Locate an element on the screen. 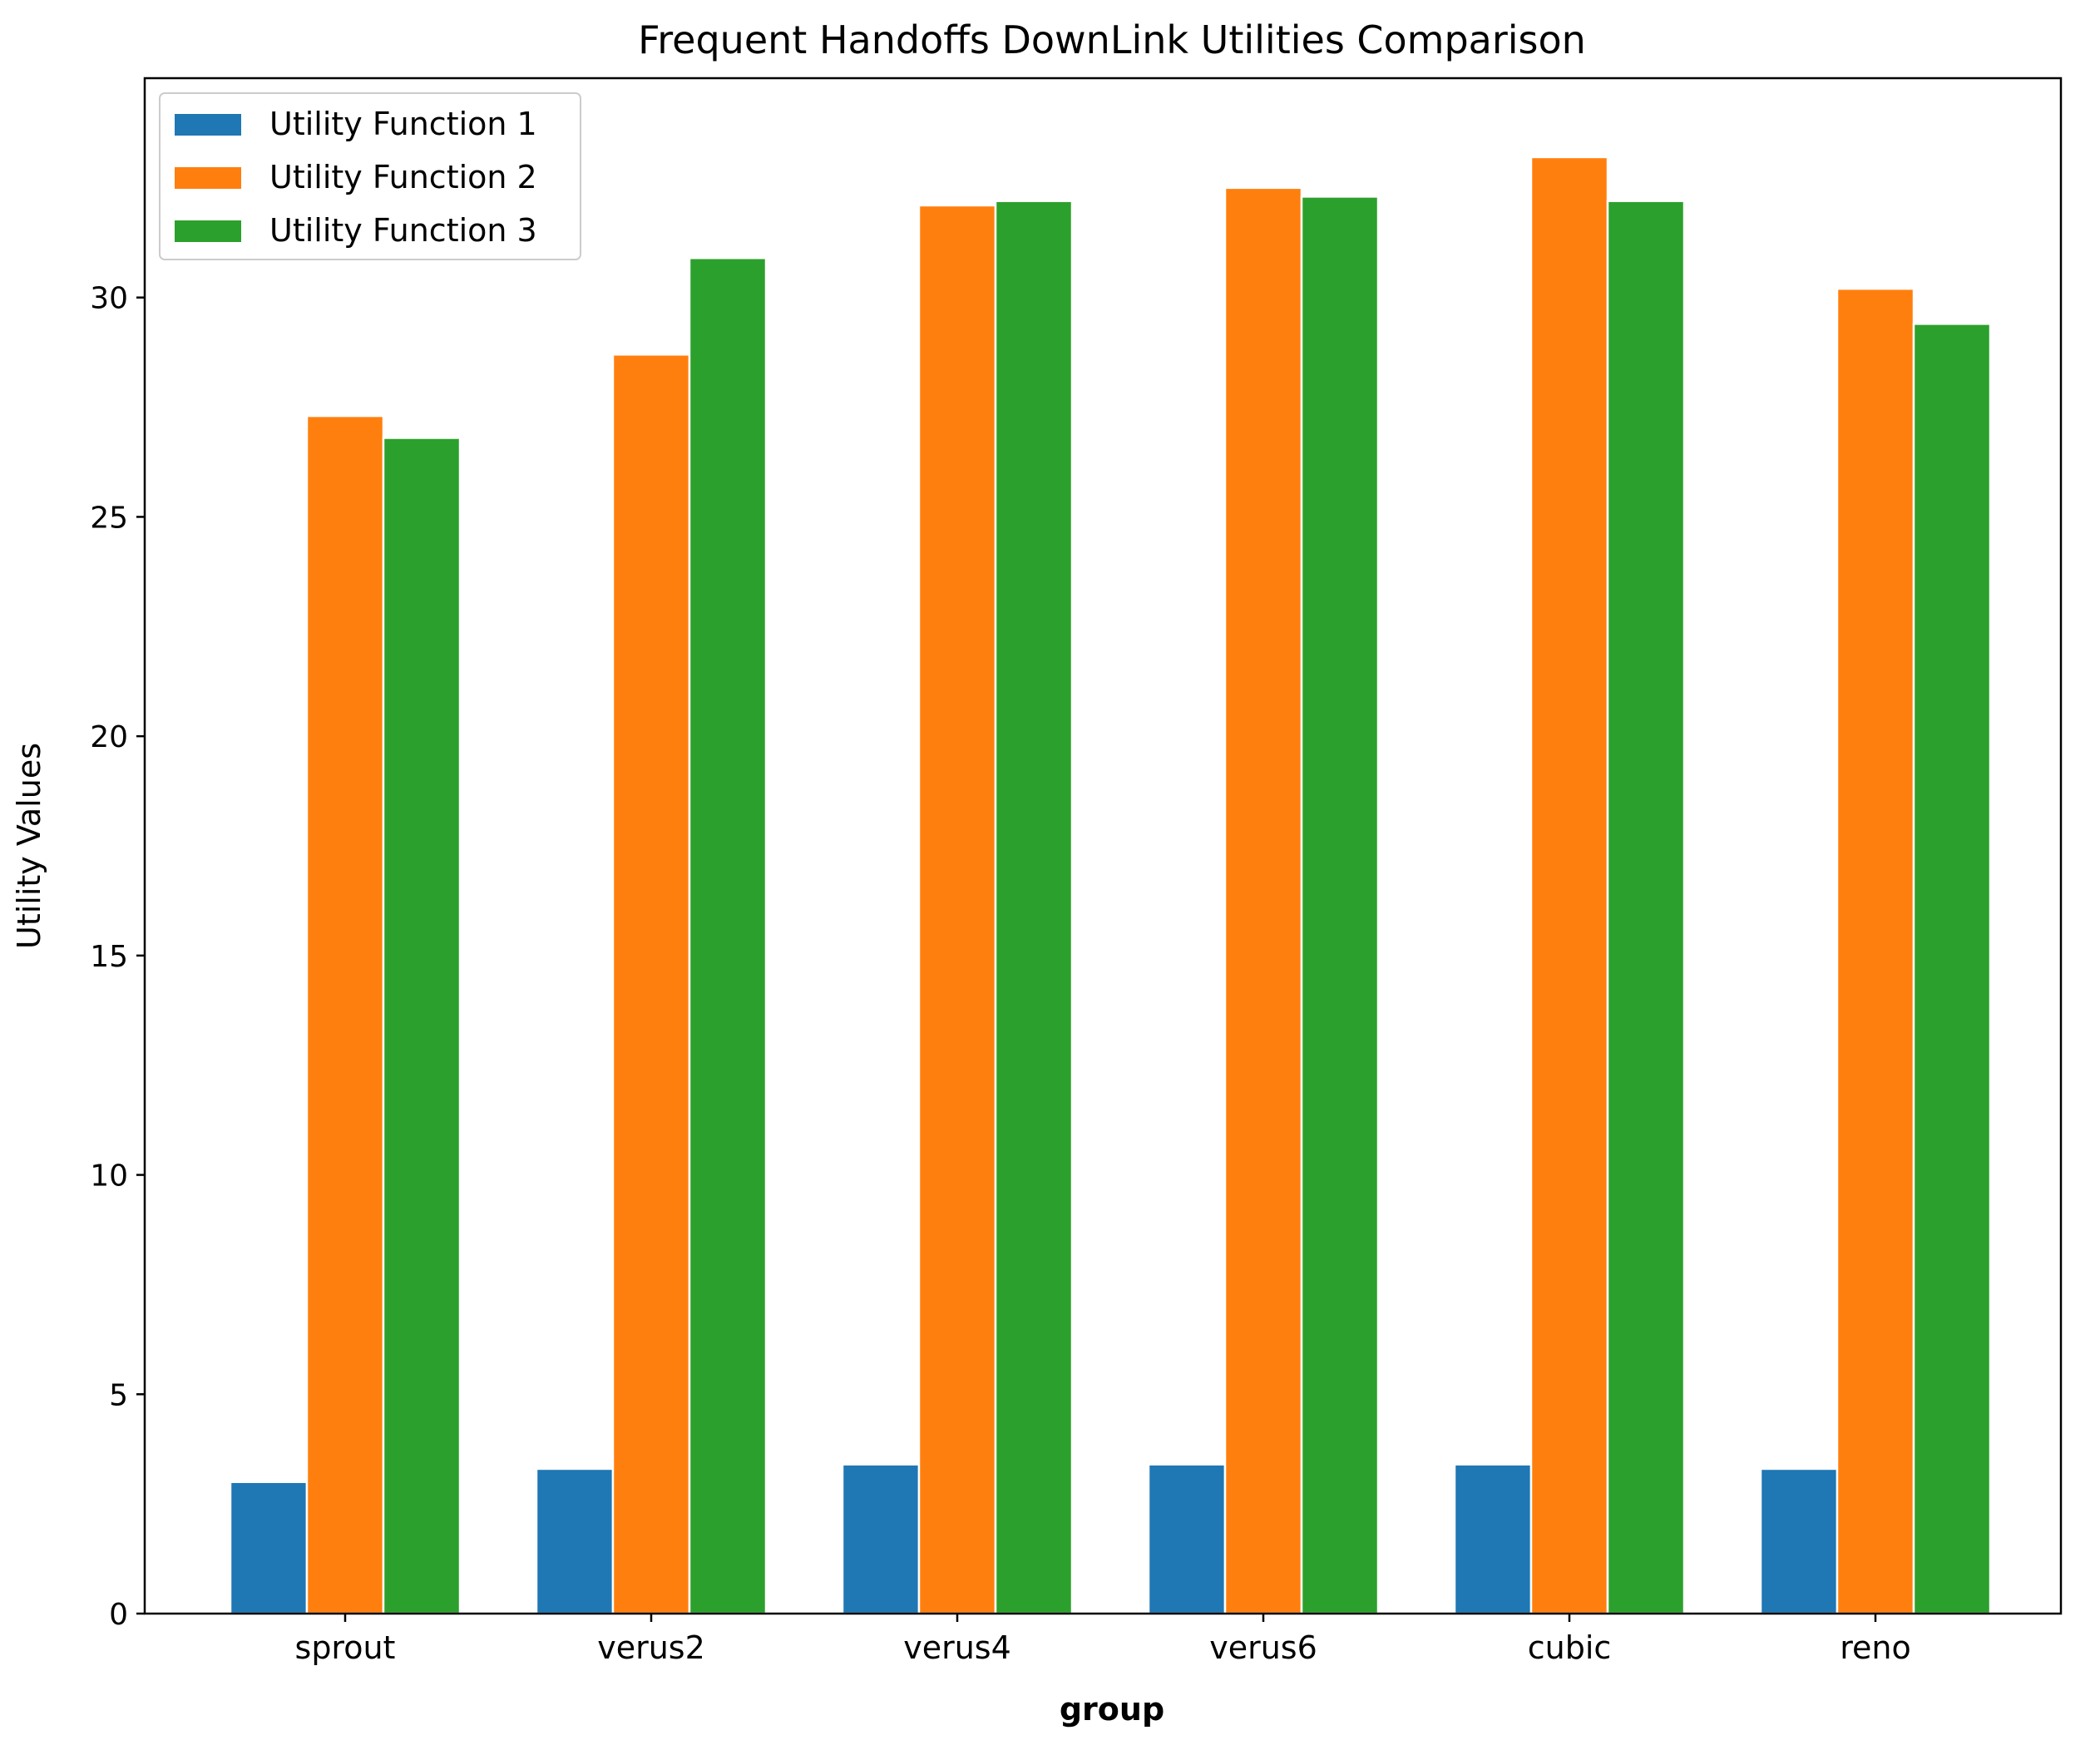  legend-label-1: Utility Function 1 is located at coordinates (403, 124).